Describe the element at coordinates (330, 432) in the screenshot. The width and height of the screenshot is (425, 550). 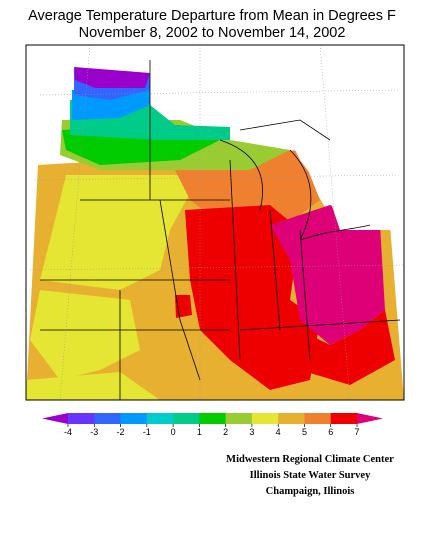
I see `colorbar-tick-label: 6` at that location.